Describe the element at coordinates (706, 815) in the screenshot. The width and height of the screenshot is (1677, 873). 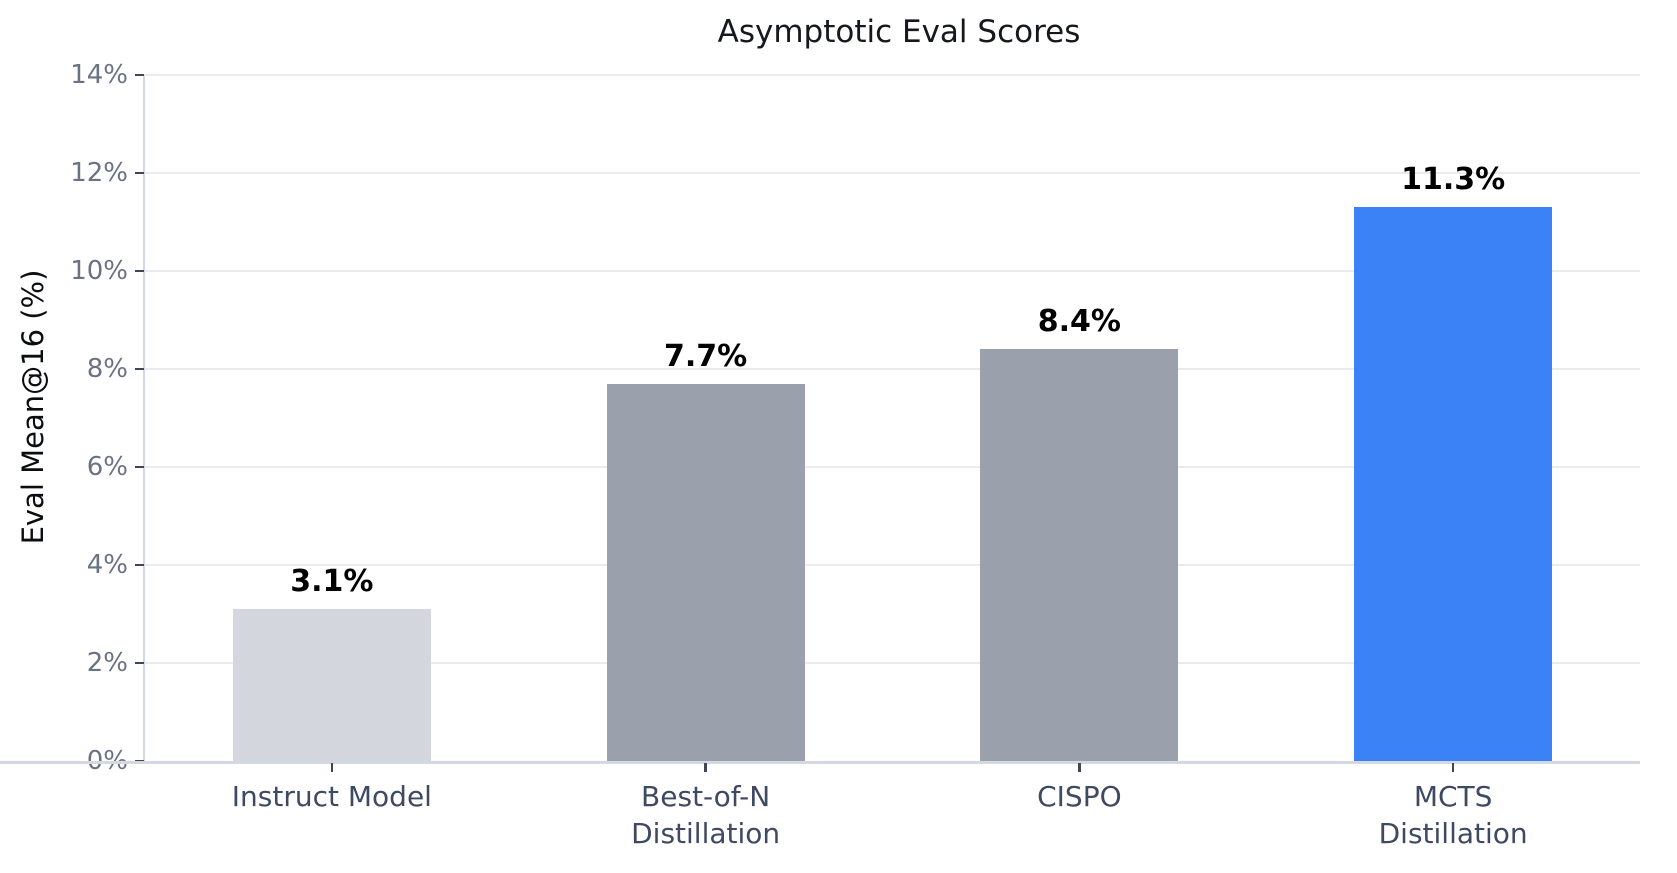
I see `x-tick-label: Best-of-N Distillation` at that location.